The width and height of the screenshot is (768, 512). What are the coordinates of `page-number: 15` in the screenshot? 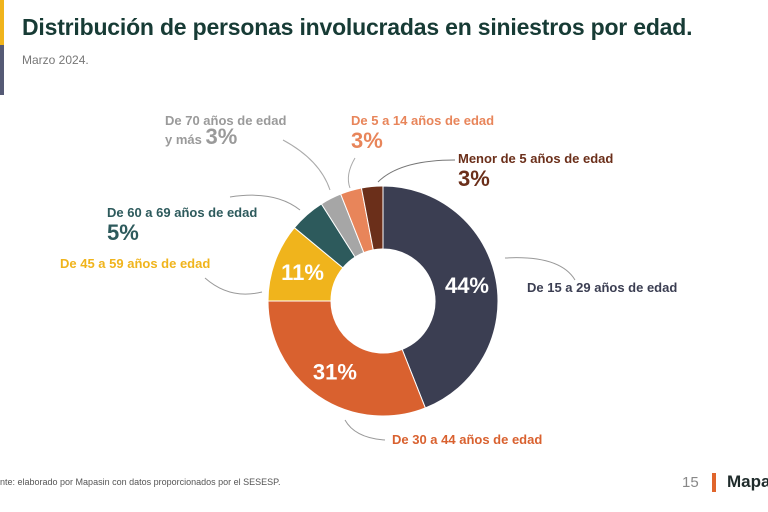 It's located at (690, 482).